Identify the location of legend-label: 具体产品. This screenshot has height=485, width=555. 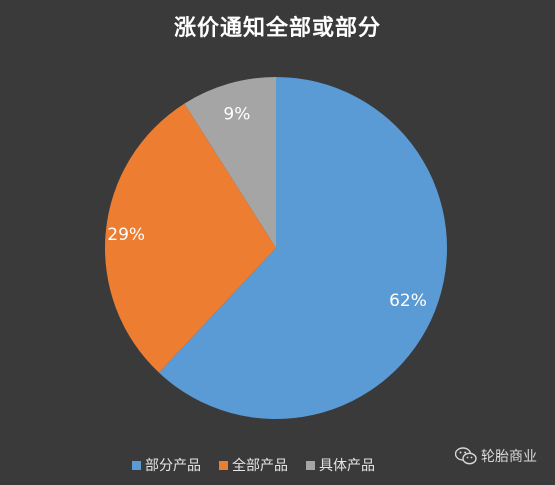
(347, 466).